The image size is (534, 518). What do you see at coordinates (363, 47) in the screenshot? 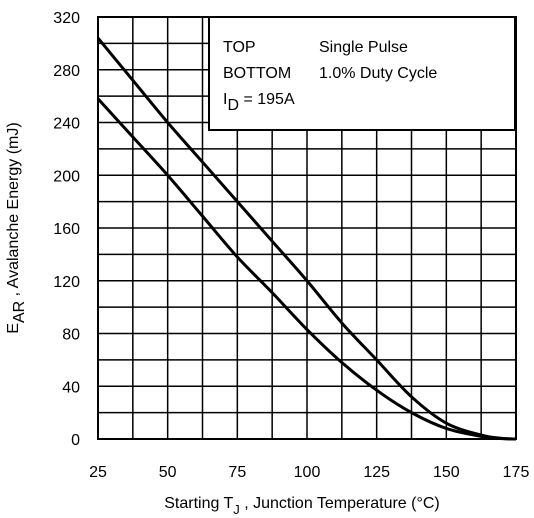
I see `legend-top-value: Single Pulse` at bounding box center [363, 47].